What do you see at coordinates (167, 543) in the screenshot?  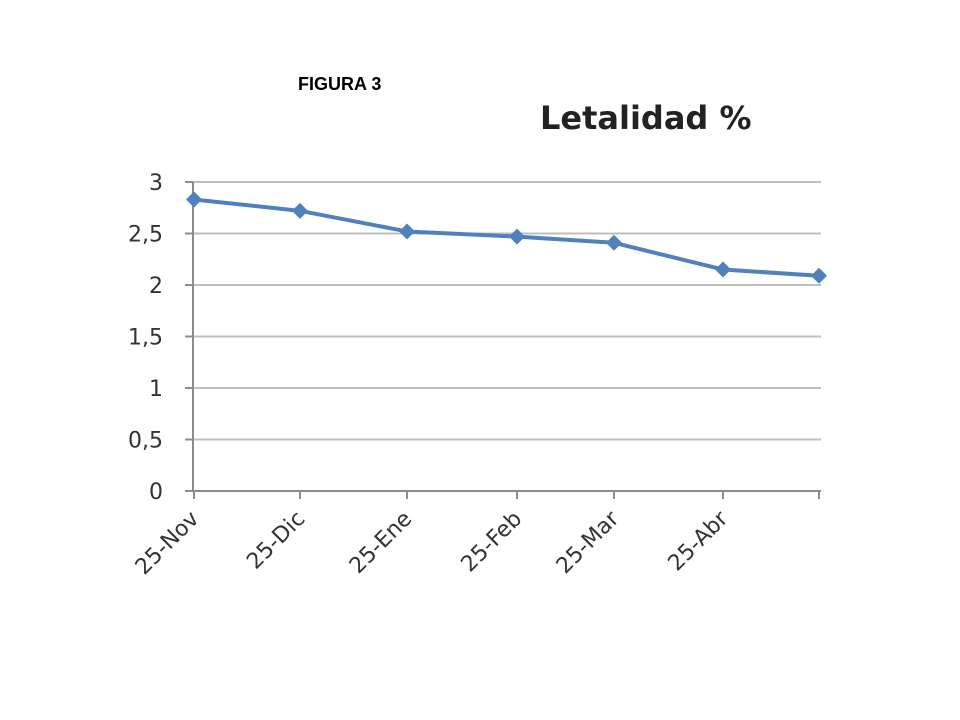 I see `x-tick-label: 25-Nov` at bounding box center [167, 543].